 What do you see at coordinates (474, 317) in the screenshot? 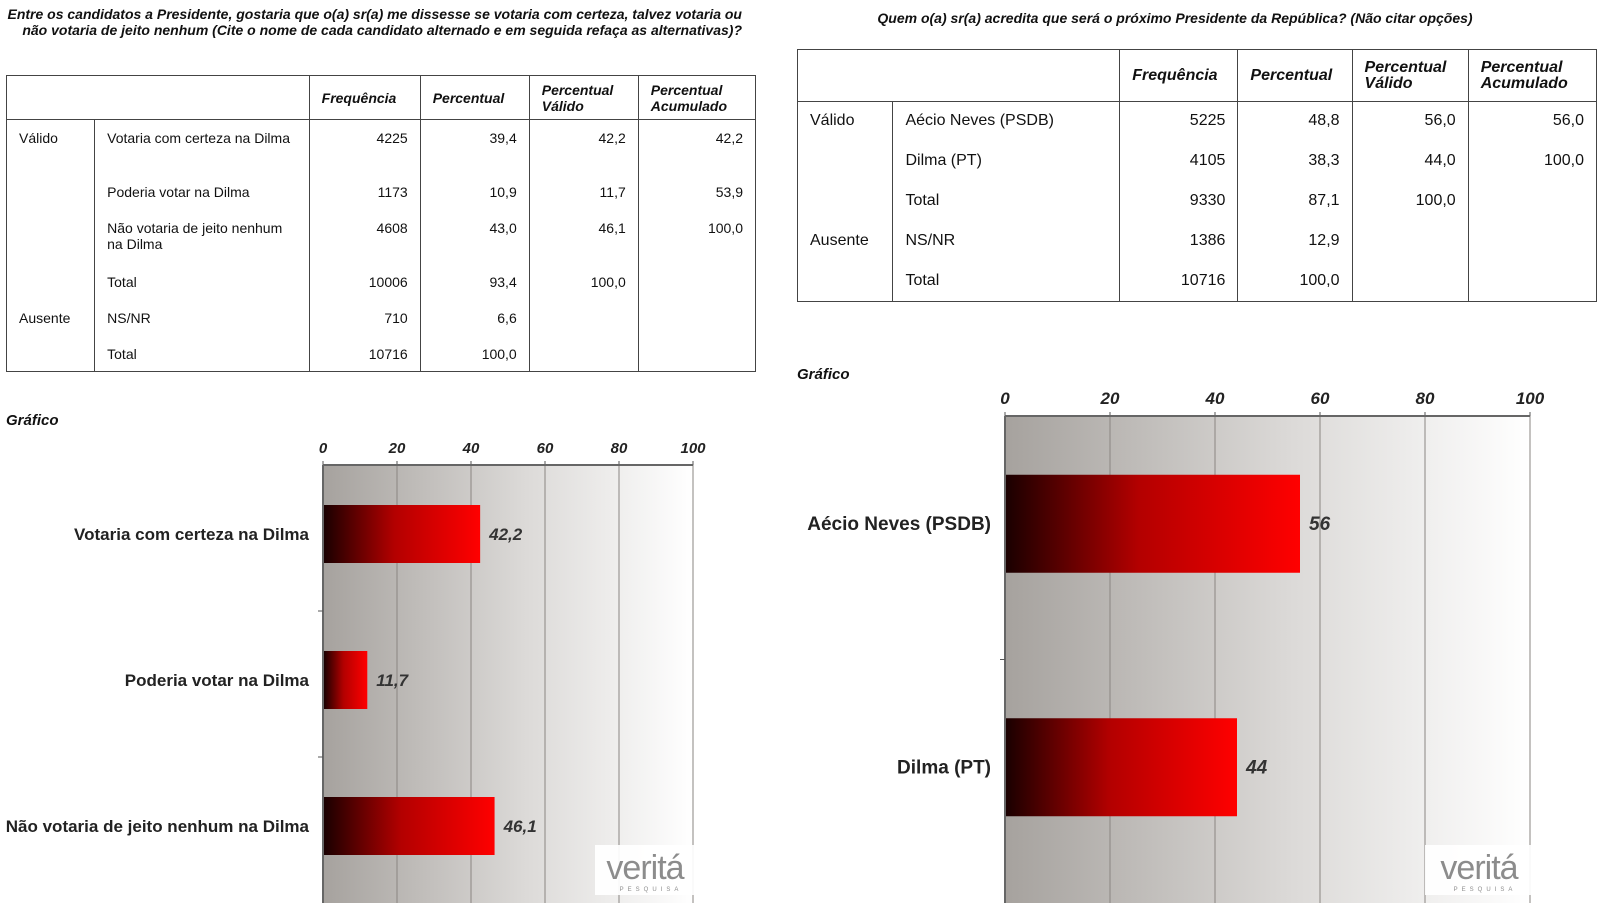
I see `percentual-cell: 6,6` at bounding box center [474, 317].